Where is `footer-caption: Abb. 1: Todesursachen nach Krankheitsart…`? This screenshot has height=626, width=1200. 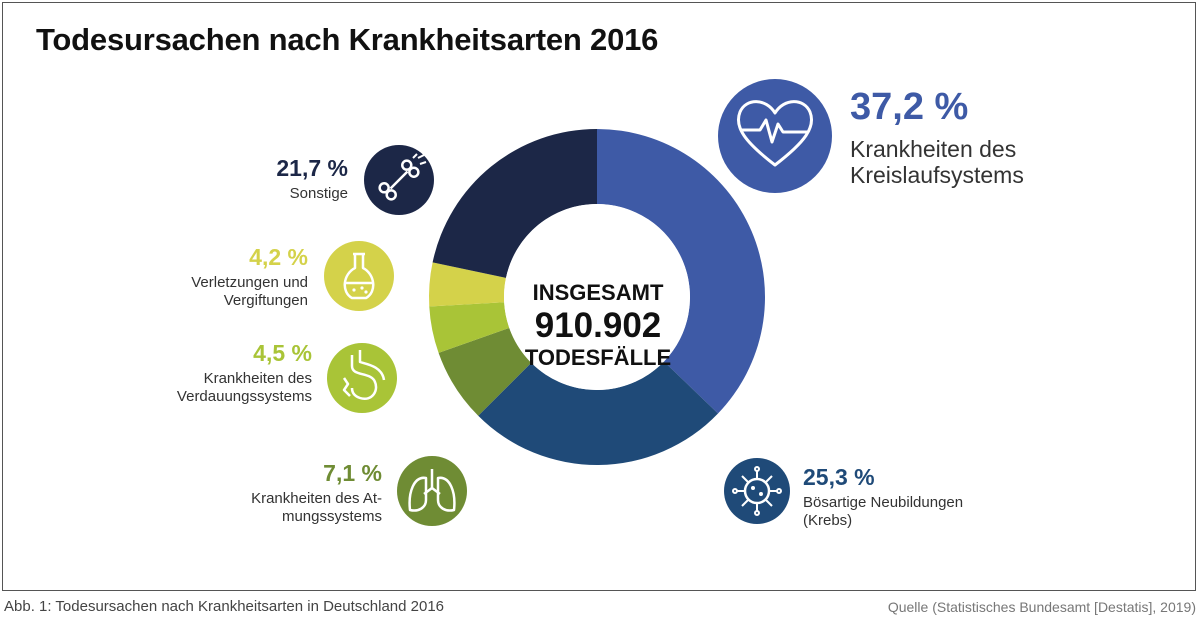 footer-caption: Abb. 1: Todesursachen nach Krankheitsart… is located at coordinates (224, 606).